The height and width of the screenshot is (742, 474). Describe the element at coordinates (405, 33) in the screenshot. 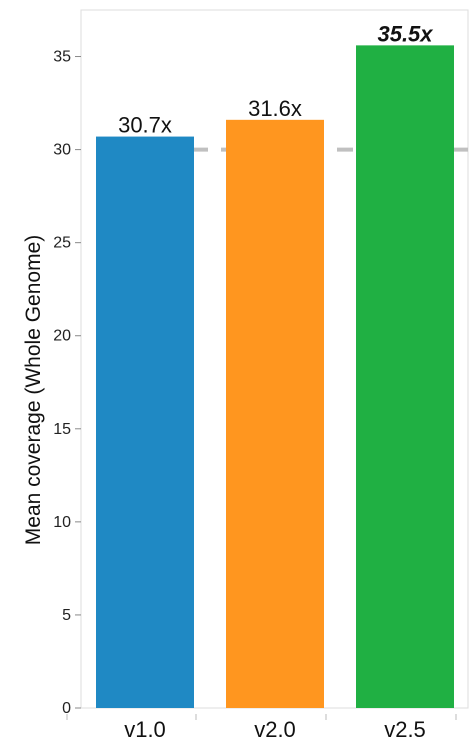

I see `data-label-v2.5: 35.5x` at that location.